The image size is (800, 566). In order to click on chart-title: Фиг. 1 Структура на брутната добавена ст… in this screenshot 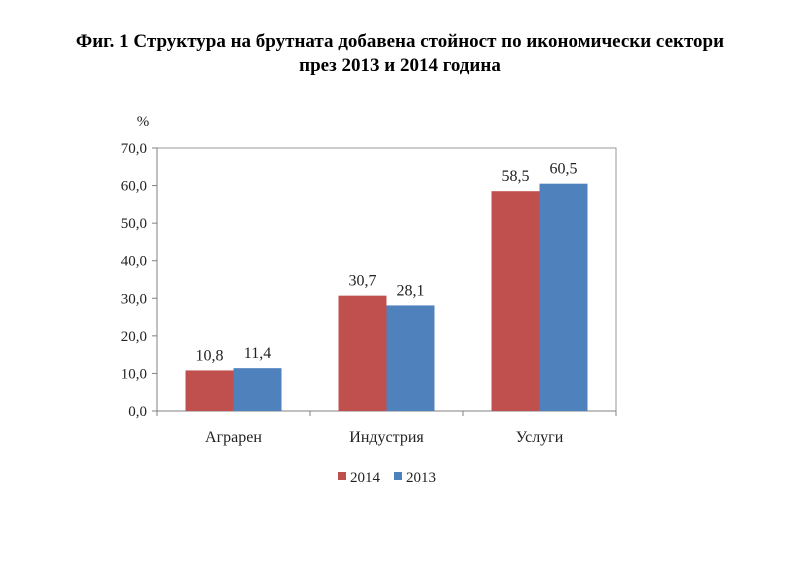, I will do `click(400, 54)`.